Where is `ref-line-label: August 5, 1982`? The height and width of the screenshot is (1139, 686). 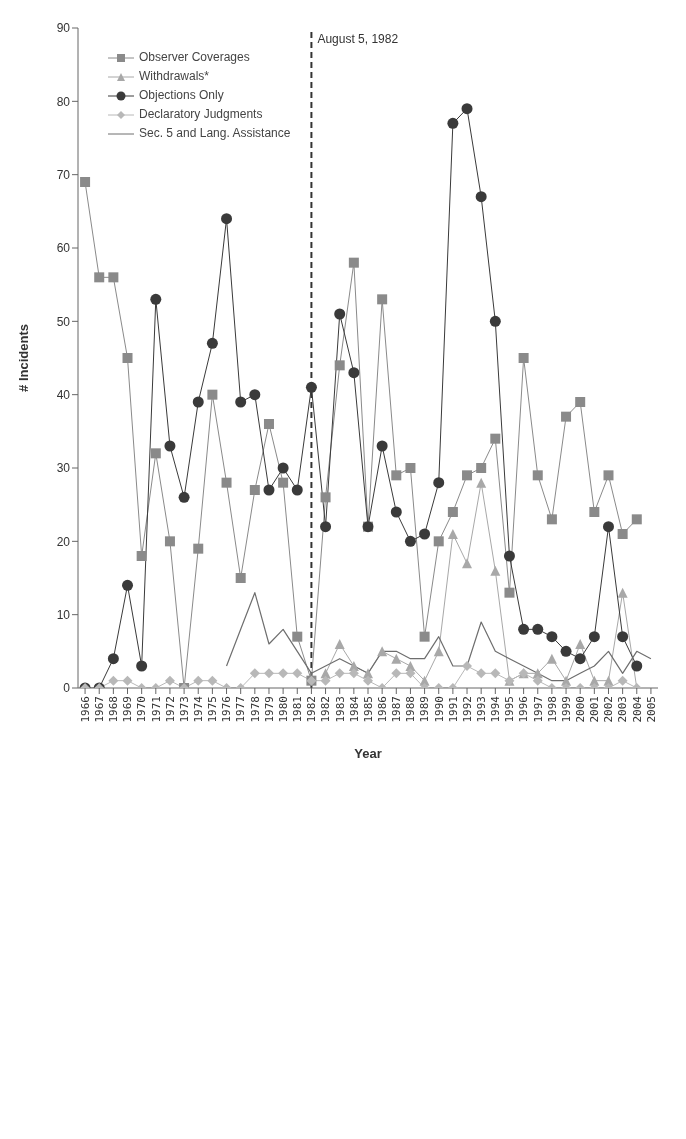 ref-line-label: August 5, 1982 is located at coordinates (358, 38).